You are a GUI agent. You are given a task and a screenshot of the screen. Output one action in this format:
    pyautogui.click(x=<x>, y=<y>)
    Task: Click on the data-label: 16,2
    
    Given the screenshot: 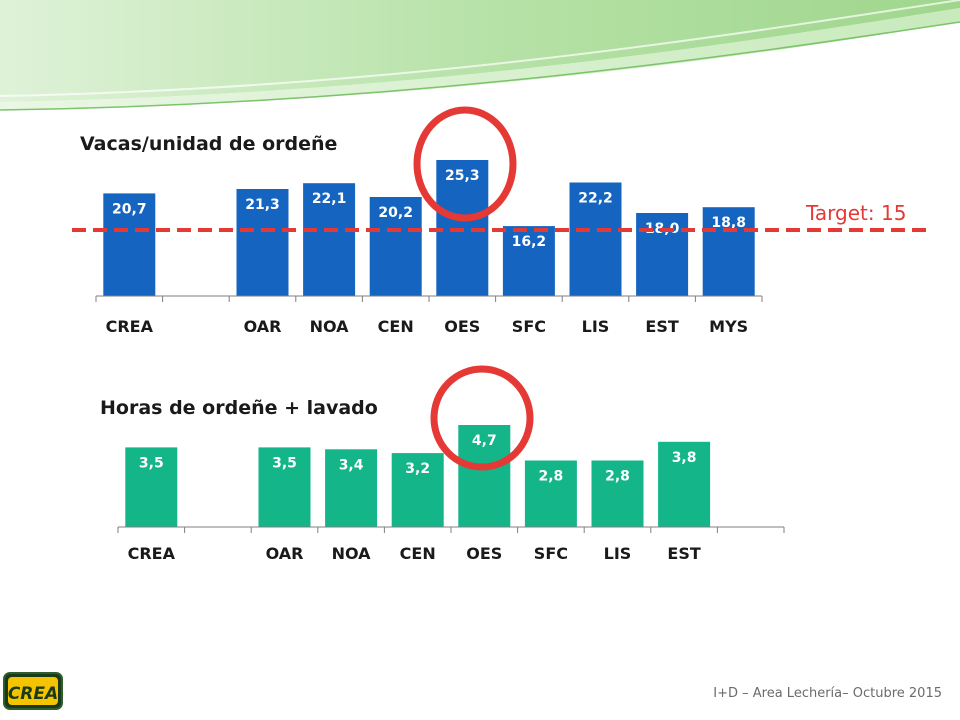 What is the action you would take?
    pyautogui.click(x=529, y=242)
    